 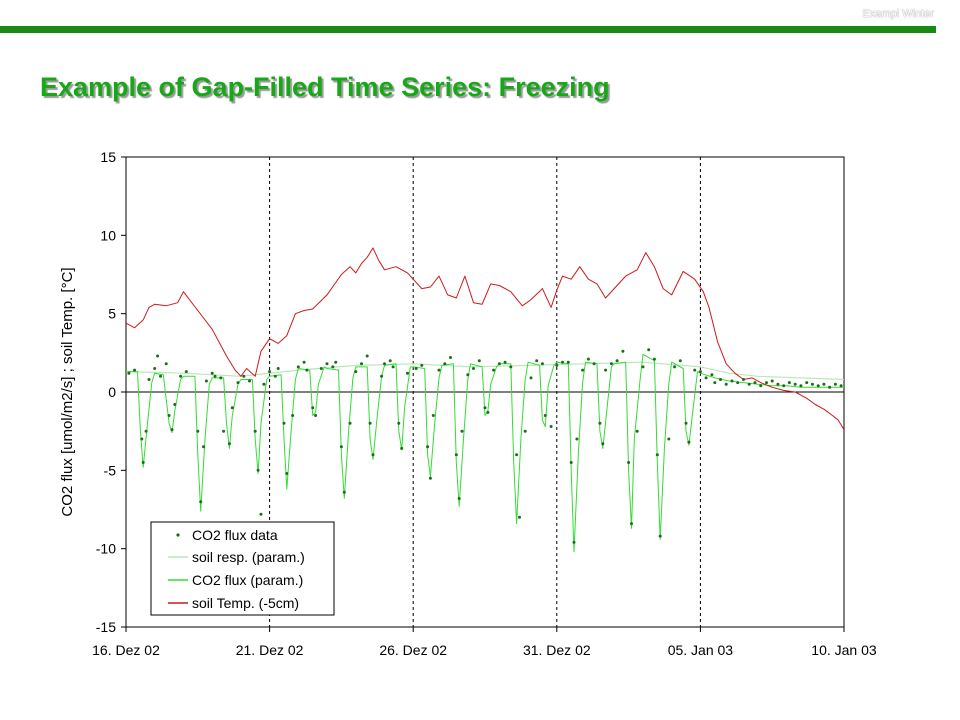 What do you see at coordinates (898, 14) in the screenshot?
I see `header-label: Exampl Winter` at bounding box center [898, 14].